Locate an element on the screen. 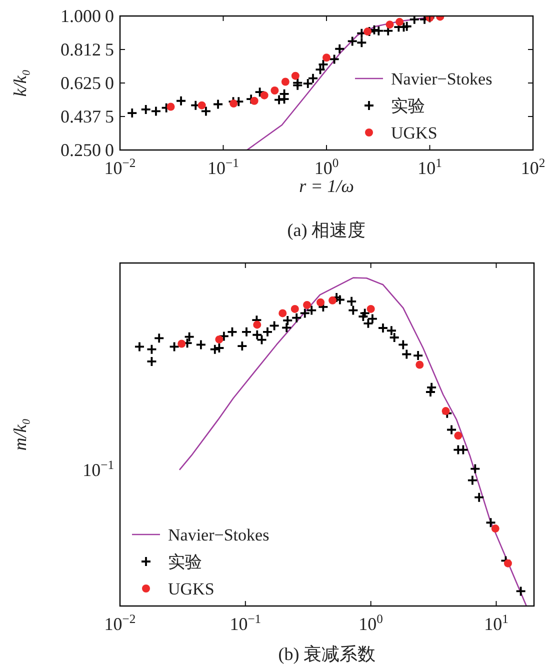  text: (b) 衰减系数 is located at coordinates (327, 654).